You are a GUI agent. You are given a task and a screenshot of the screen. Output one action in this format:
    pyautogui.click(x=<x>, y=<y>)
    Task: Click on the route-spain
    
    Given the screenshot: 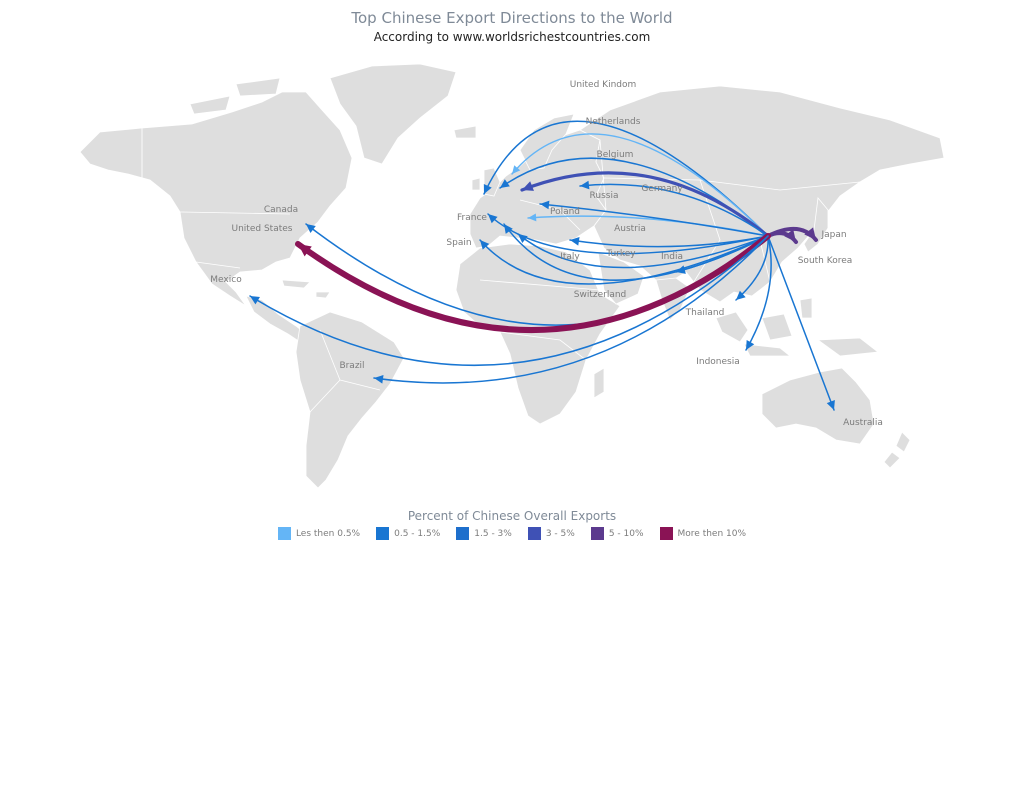 What is the action you would take?
    pyautogui.click(x=624, y=260)
    